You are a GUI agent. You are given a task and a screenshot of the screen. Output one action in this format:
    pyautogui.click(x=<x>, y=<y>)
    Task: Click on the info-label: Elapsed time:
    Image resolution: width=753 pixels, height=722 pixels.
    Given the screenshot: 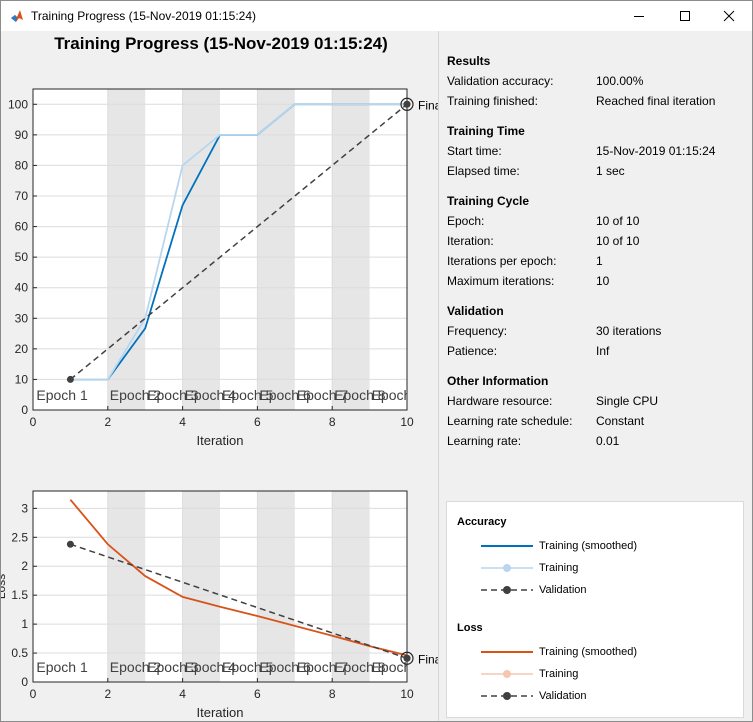 What is the action you would take?
    pyautogui.click(x=483, y=171)
    